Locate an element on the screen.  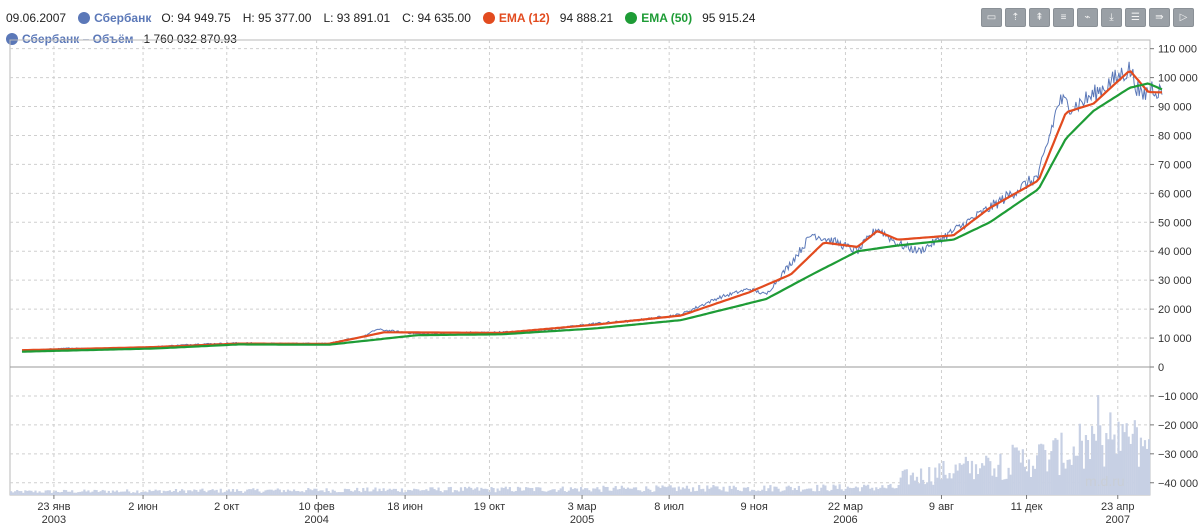
ema50-label: EMA (50) is located at coordinates (667, 18).